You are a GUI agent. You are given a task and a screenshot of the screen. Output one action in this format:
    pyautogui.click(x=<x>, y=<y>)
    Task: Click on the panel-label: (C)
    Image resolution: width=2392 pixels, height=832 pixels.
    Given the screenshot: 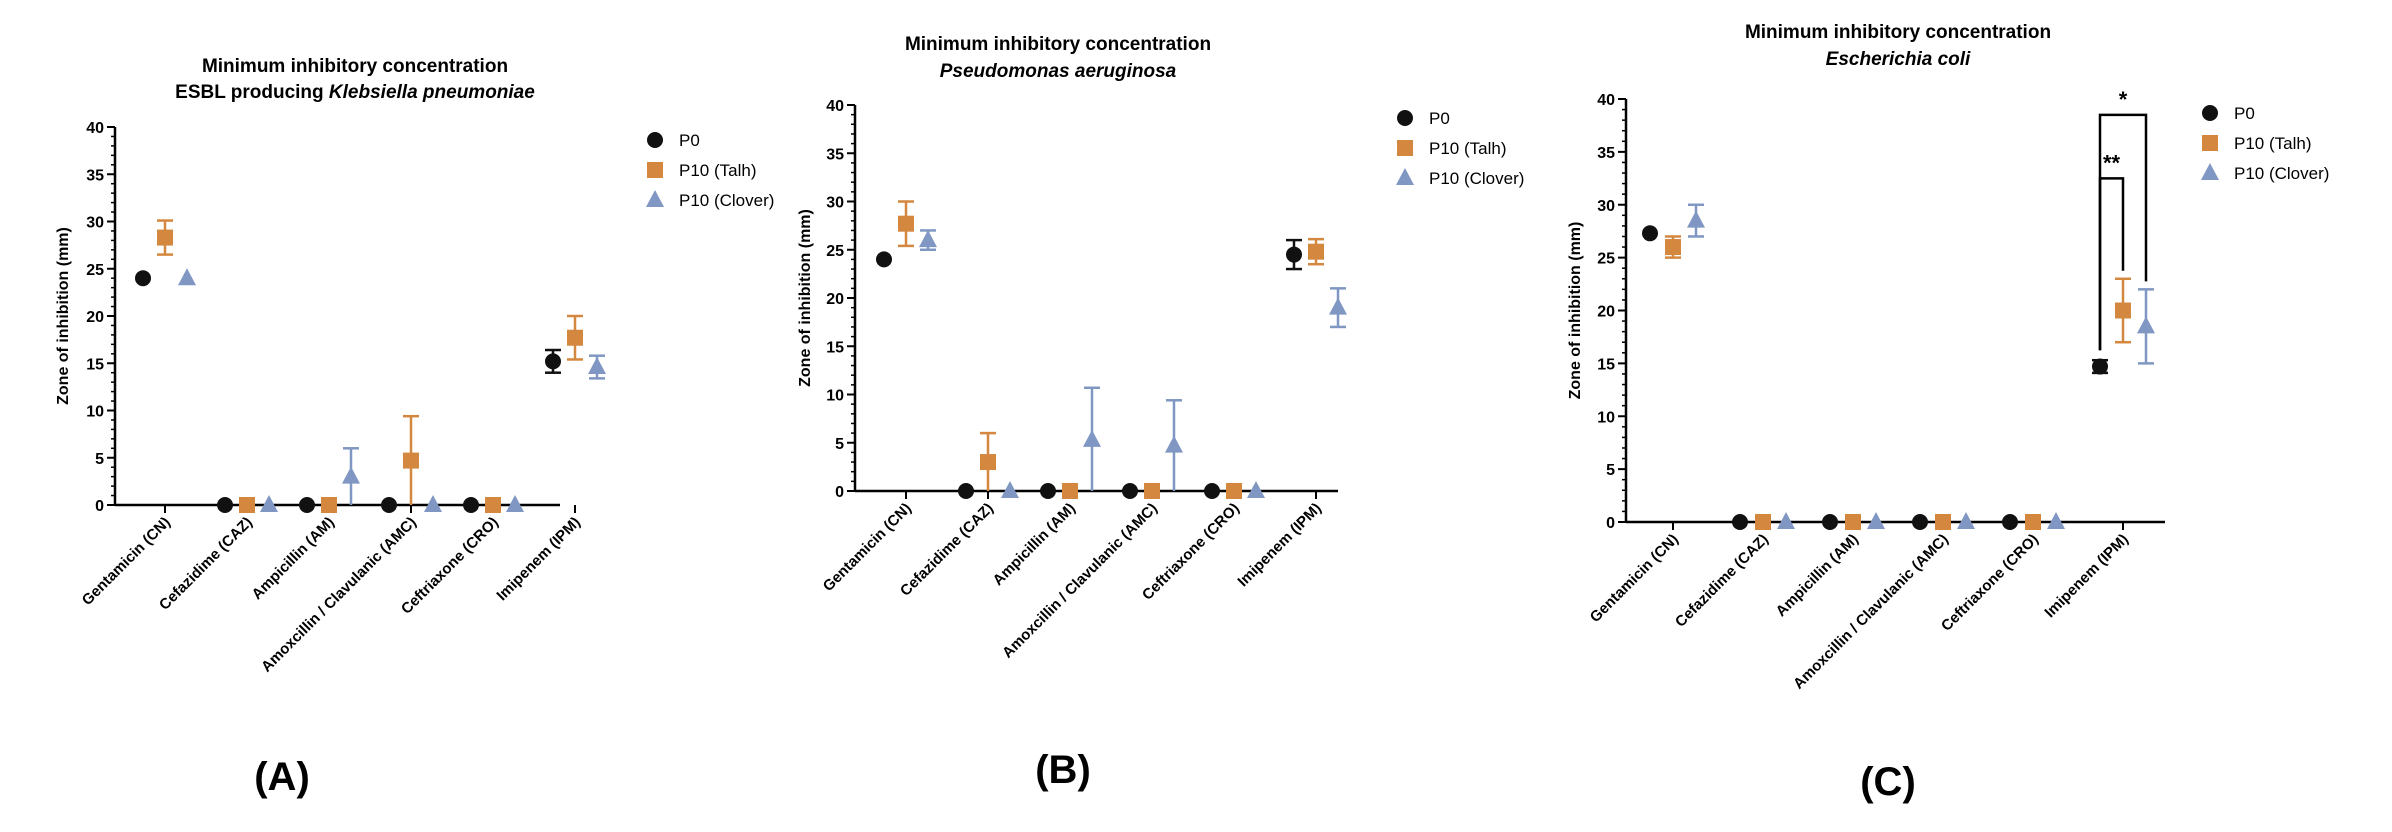 What is the action you would take?
    pyautogui.click(x=1888, y=782)
    